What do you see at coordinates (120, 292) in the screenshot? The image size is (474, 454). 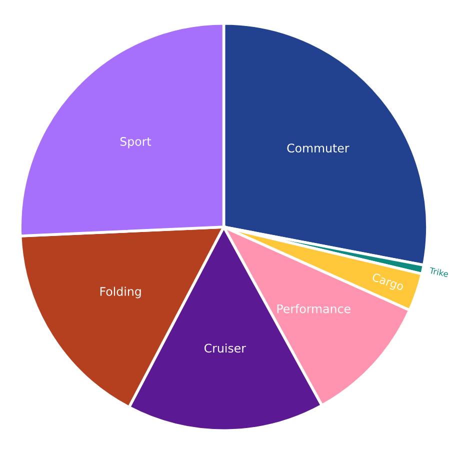 I see `slice-label: Folding` at bounding box center [120, 292].